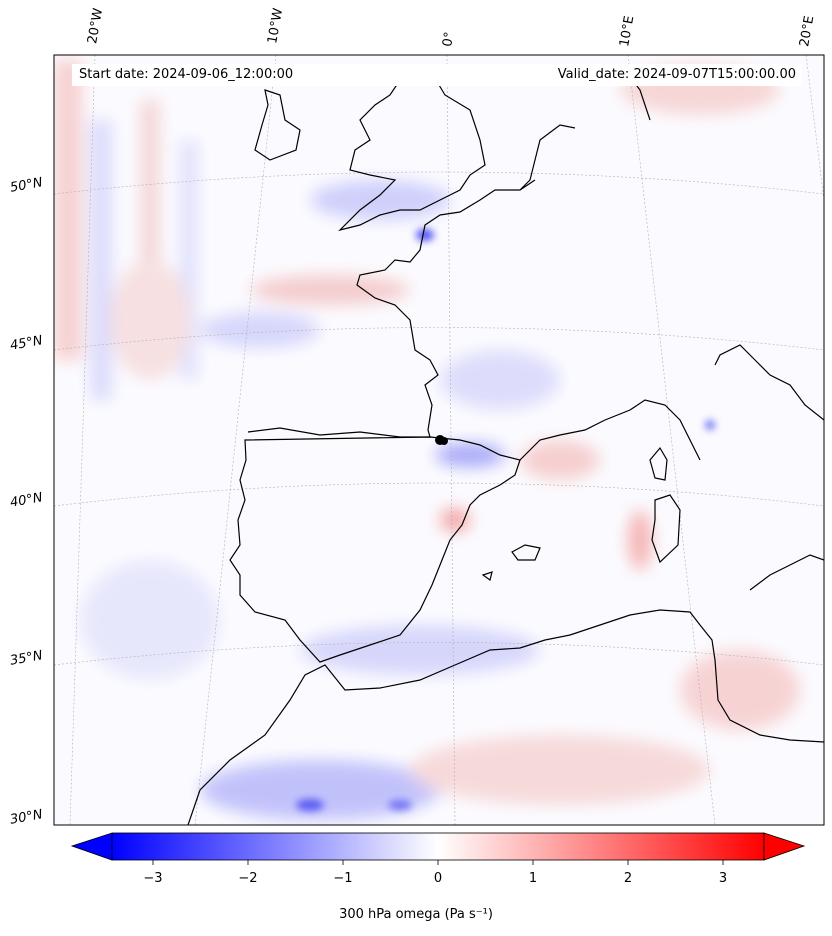  What do you see at coordinates (449, 39) in the screenshot?
I see `lon-label-0: 0°` at bounding box center [449, 39].